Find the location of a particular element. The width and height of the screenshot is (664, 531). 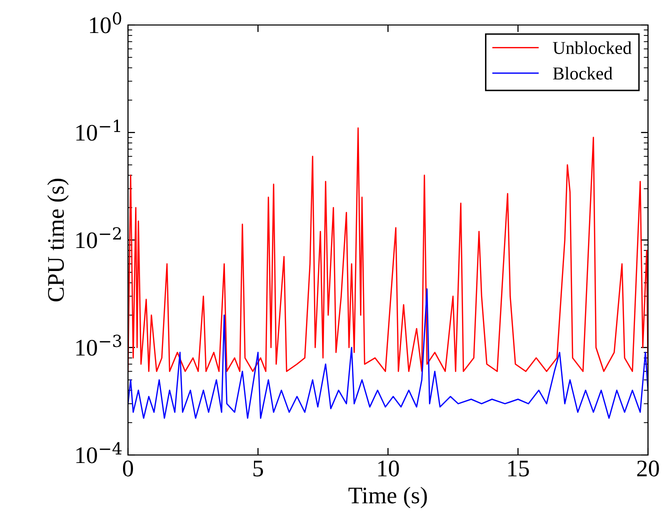

x-tick-label: 5 is located at coordinates (258, 468).